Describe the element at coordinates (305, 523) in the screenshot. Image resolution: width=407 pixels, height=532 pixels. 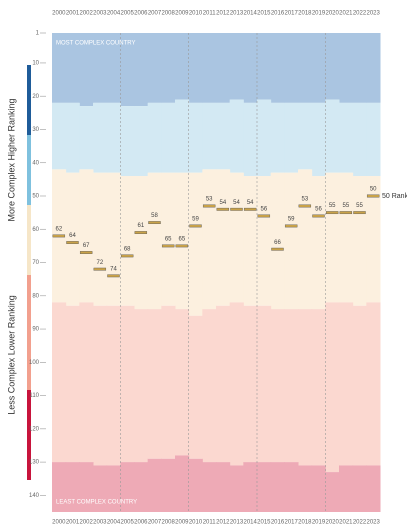
I see `x-tick-label: 2018` at that location.